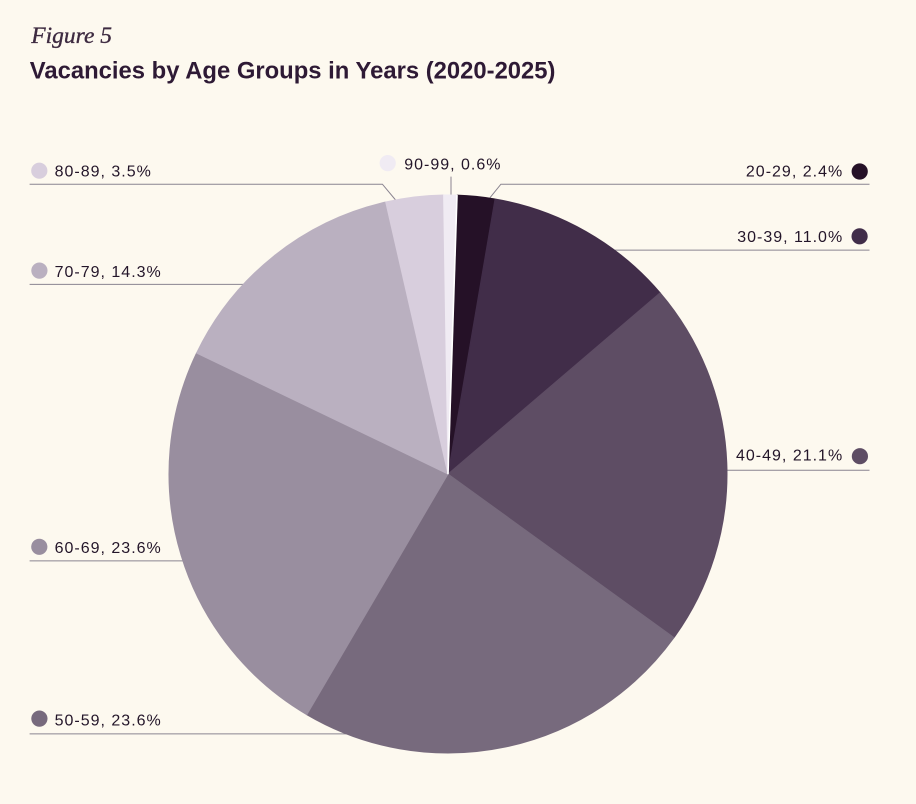 The height and width of the screenshot is (804, 916). I want to click on svg-text: 70-79, 14.3%, so click(108, 272).